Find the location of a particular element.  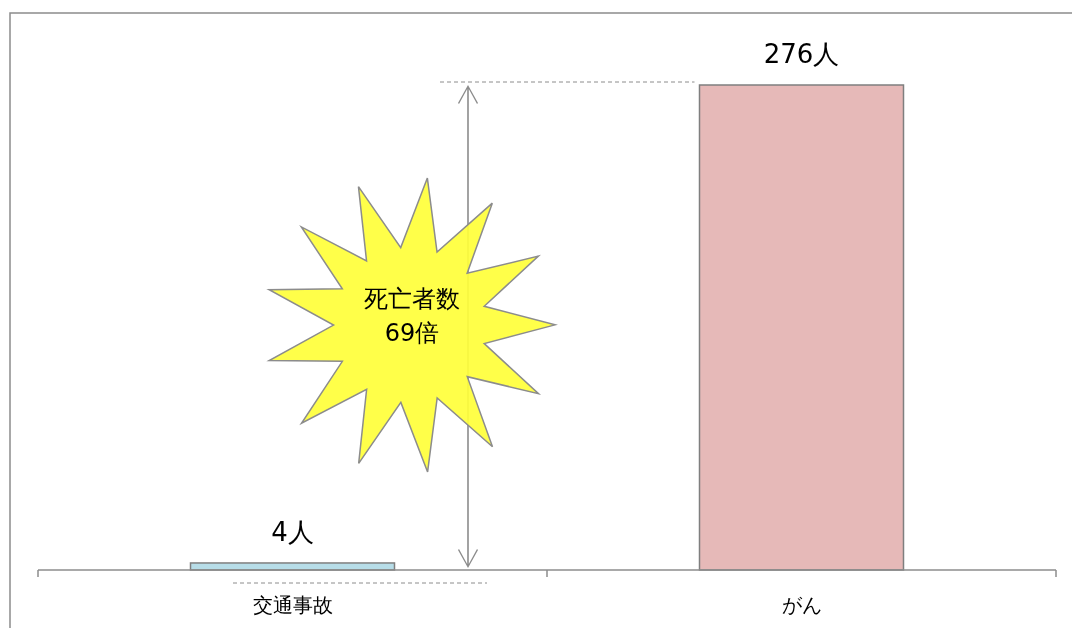

data-label: 276人 is located at coordinates (801, 54).